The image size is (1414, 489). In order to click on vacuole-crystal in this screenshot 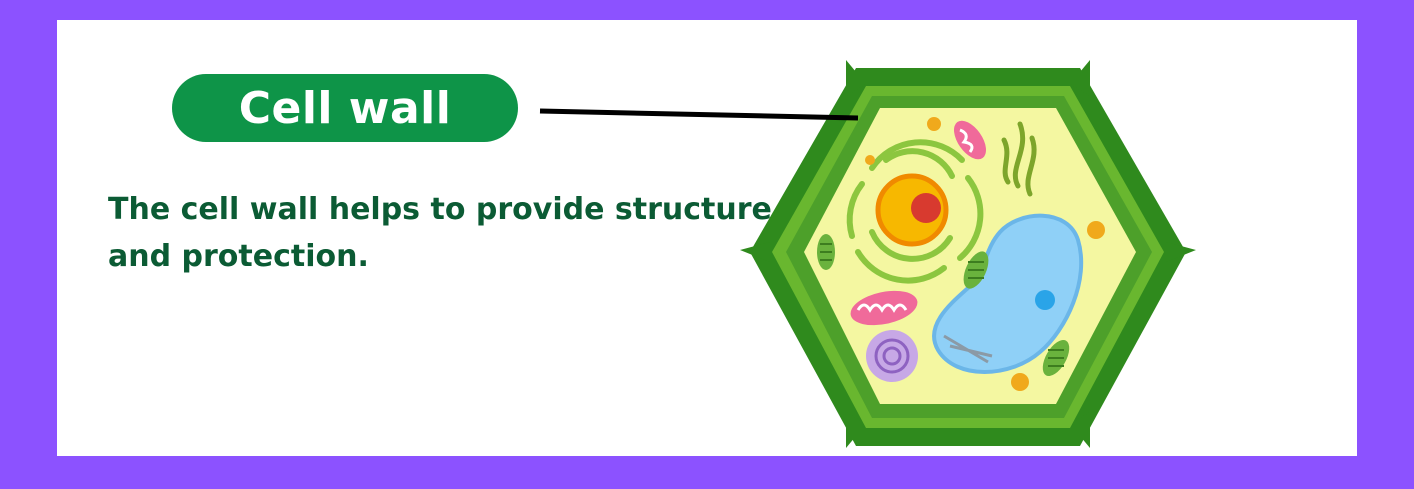, I will do `click(968, 349)`.